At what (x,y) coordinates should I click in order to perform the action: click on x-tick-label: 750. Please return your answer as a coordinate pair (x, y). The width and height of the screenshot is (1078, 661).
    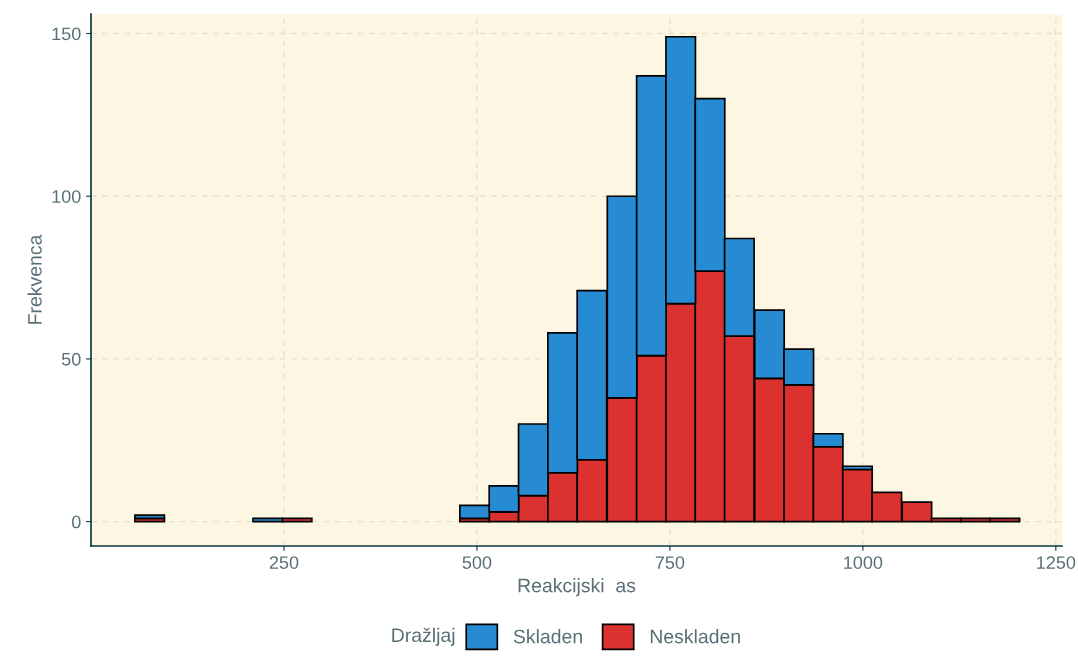
    Looking at the image, I should click on (670, 562).